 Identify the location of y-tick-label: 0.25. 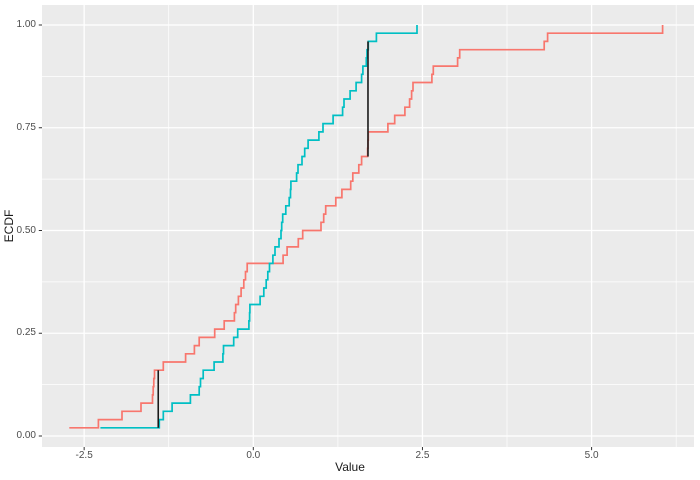
(26, 333).